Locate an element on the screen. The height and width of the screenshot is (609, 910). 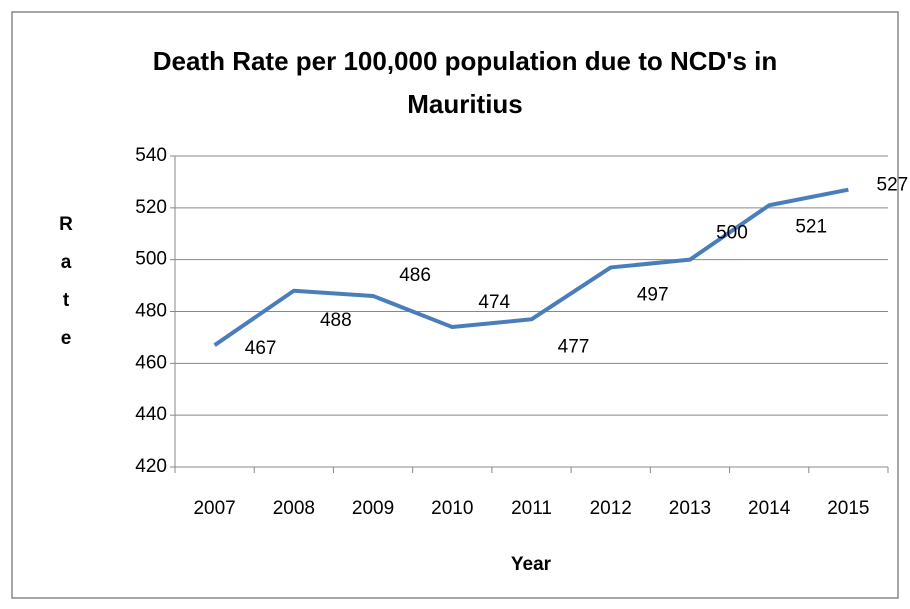
x-tick-label: 2007 is located at coordinates (214, 508).